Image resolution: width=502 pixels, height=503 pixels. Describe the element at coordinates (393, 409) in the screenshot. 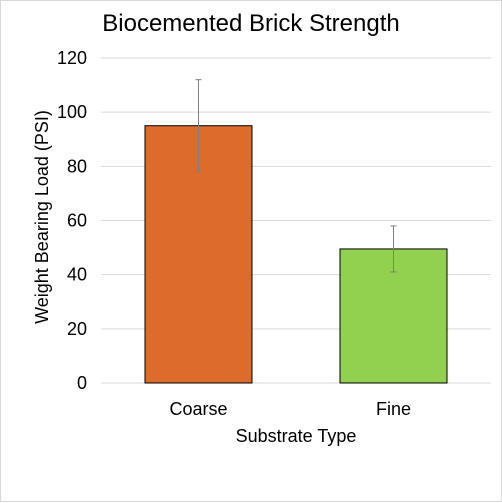

I see `x-tick-label-fine: Fine` at that location.